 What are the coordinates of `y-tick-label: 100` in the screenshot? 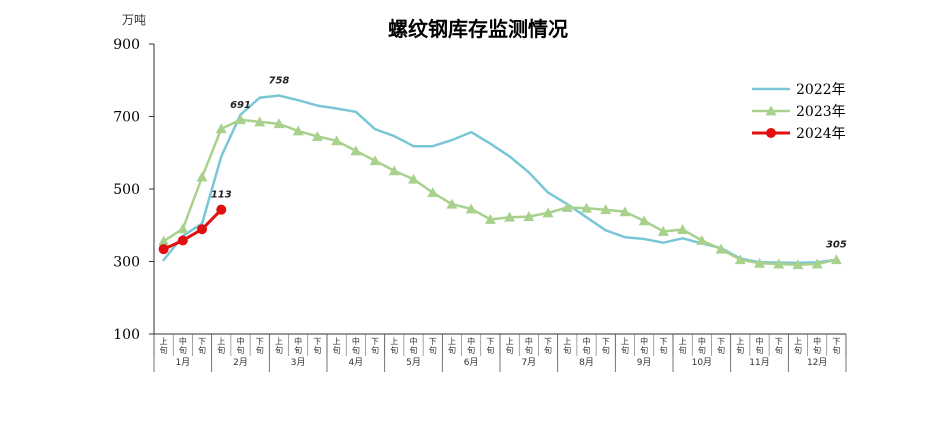 It's located at (126, 335).